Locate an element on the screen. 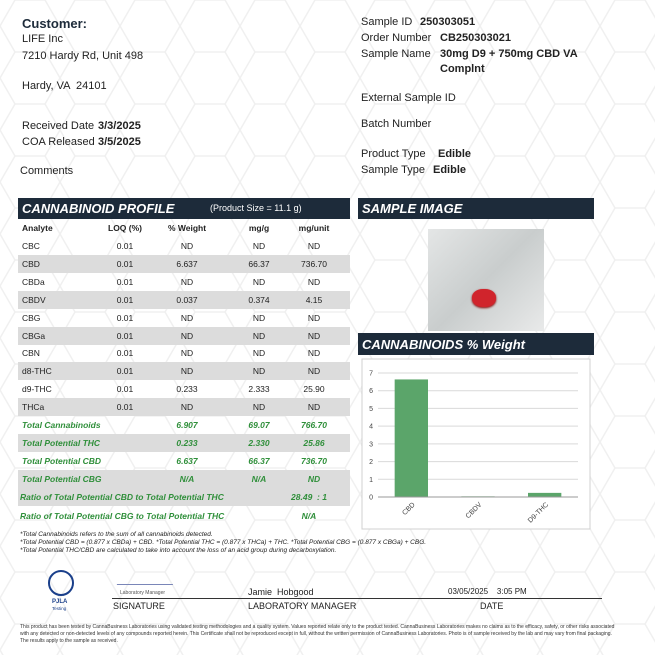 This screenshot has width=655, height=655. signature-datetime: 03/05/2025 3:05 PM is located at coordinates (487, 591).